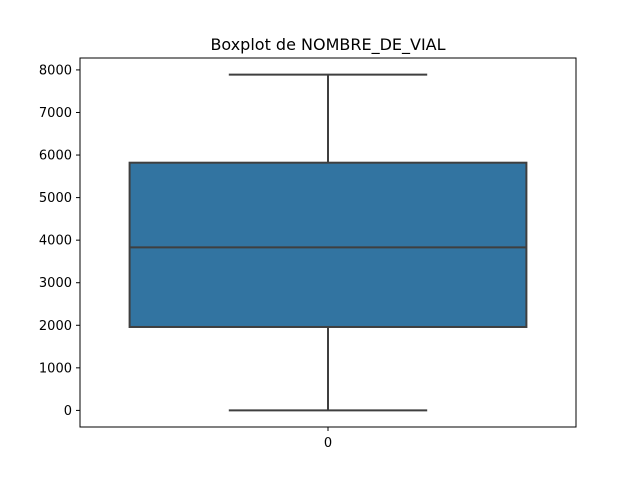  Describe the element at coordinates (55, 326) in the screenshot. I see `y-tick-label: 2000` at that location.